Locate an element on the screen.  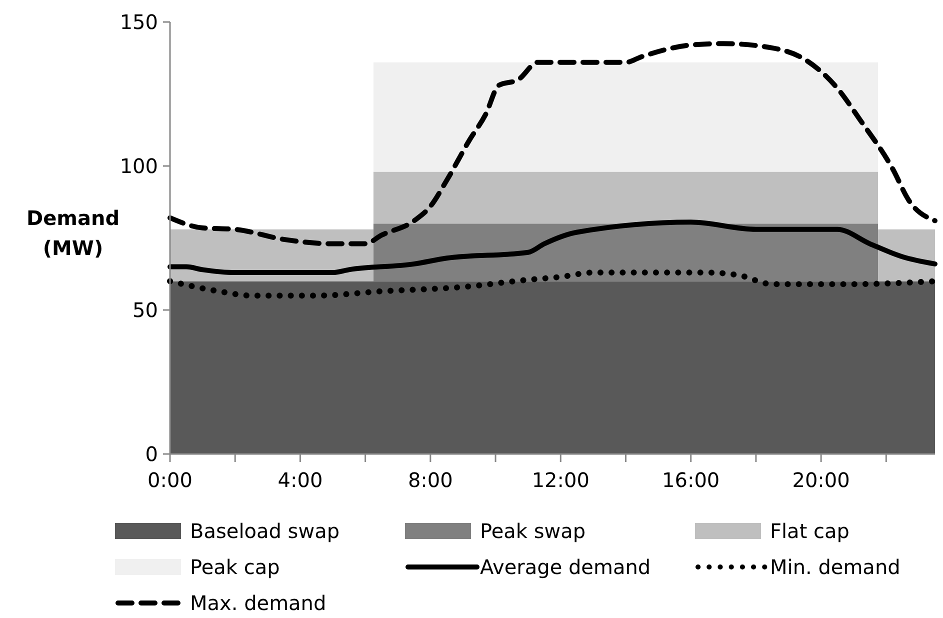
legend-label: Average demand is located at coordinates (565, 567).